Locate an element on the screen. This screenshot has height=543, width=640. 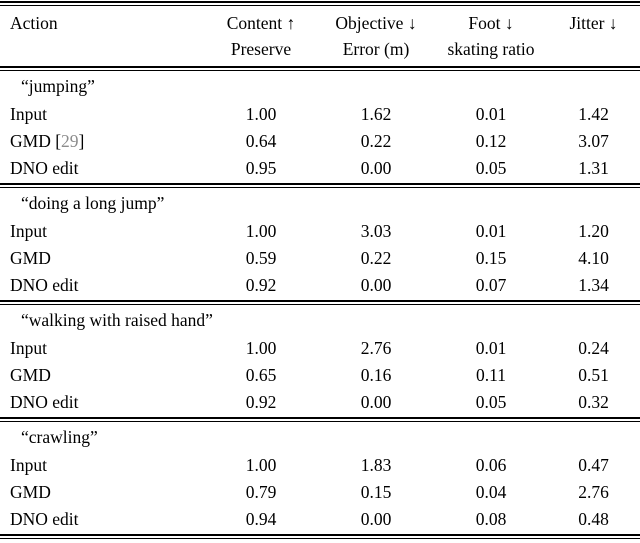
citation-bracket-close: ] is located at coordinates (81, 141).